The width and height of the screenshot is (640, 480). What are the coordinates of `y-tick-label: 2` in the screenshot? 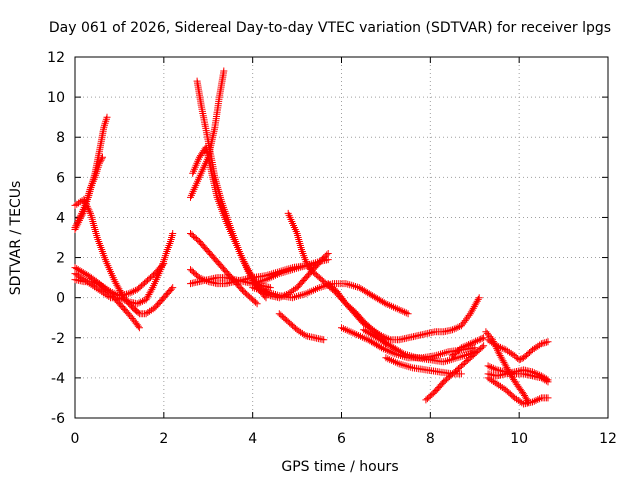 It's located at (60, 259).